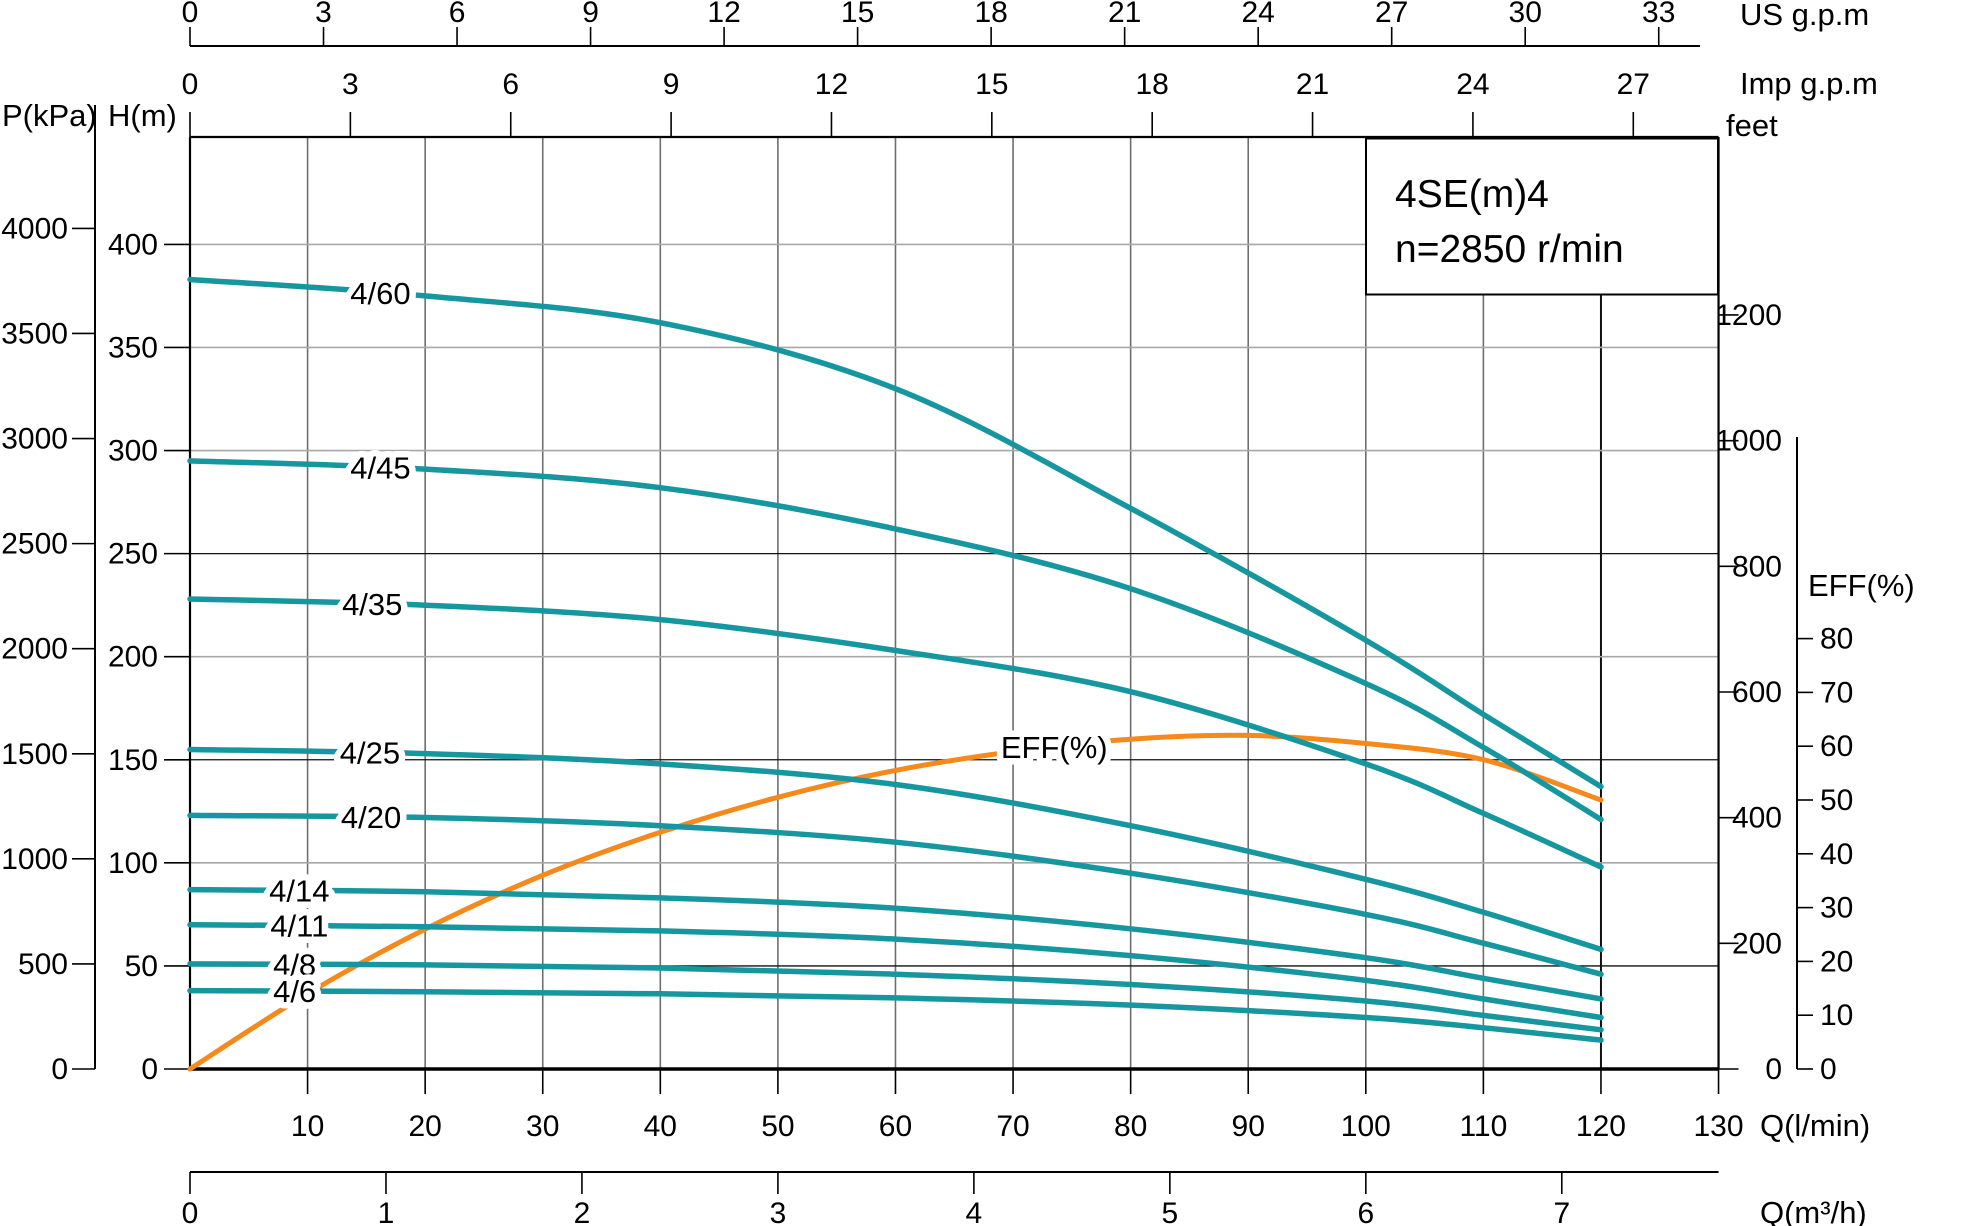 The height and width of the screenshot is (1226, 1963). What do you see at coordinates (1012, 1126) in the screenshot?
I see `q-lmin-tick-label-70: 70` at bounding box center [1012, 1126].